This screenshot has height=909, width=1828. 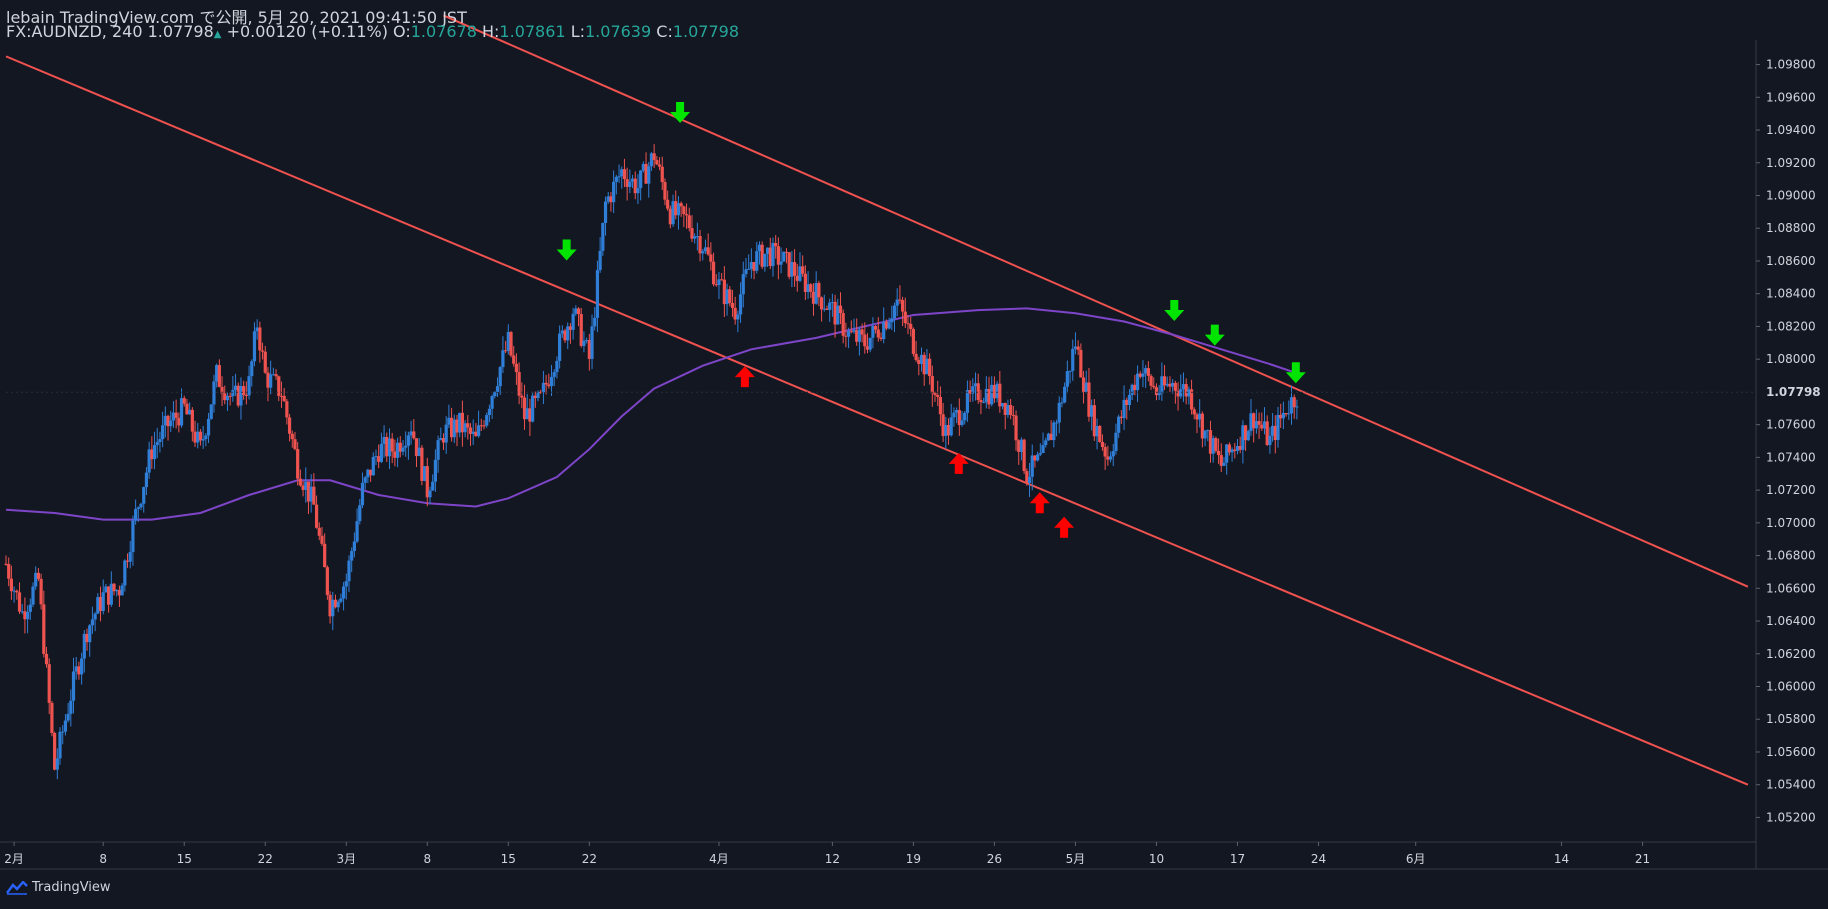 What do you see at coordinates (58, 887) in the screenshot?
I see `tradingview-brand: TradingView` at bounding box center [58, 887].